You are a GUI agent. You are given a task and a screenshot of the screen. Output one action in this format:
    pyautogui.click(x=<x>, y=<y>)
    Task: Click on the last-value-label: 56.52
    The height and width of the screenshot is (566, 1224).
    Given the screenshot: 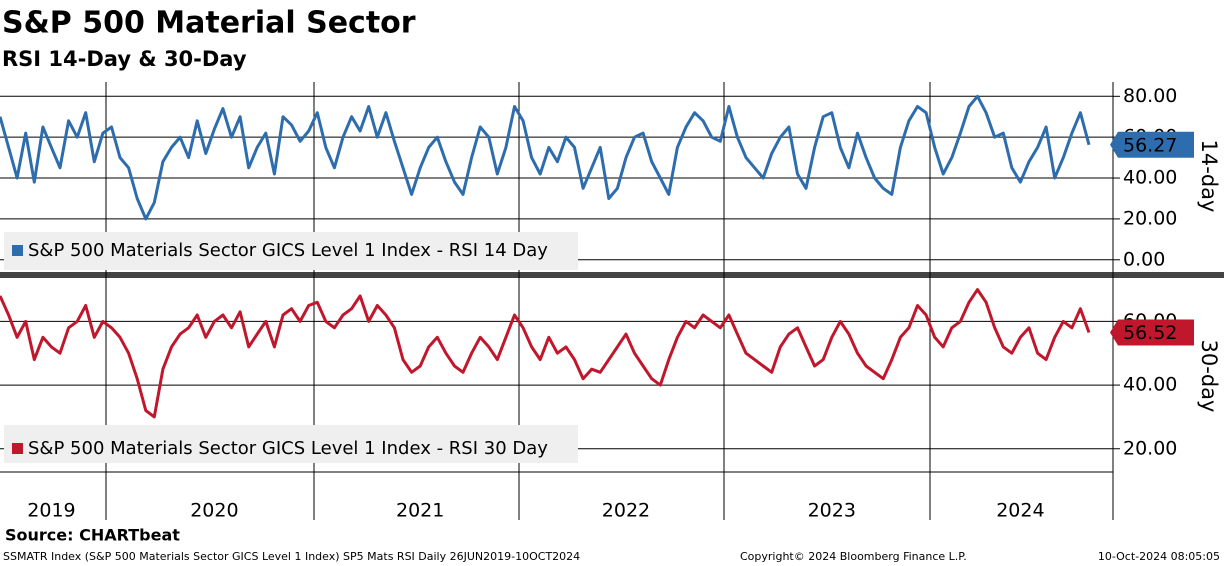 What is the action you would take?
    pyautogui.click(x=1150, y=333)
    